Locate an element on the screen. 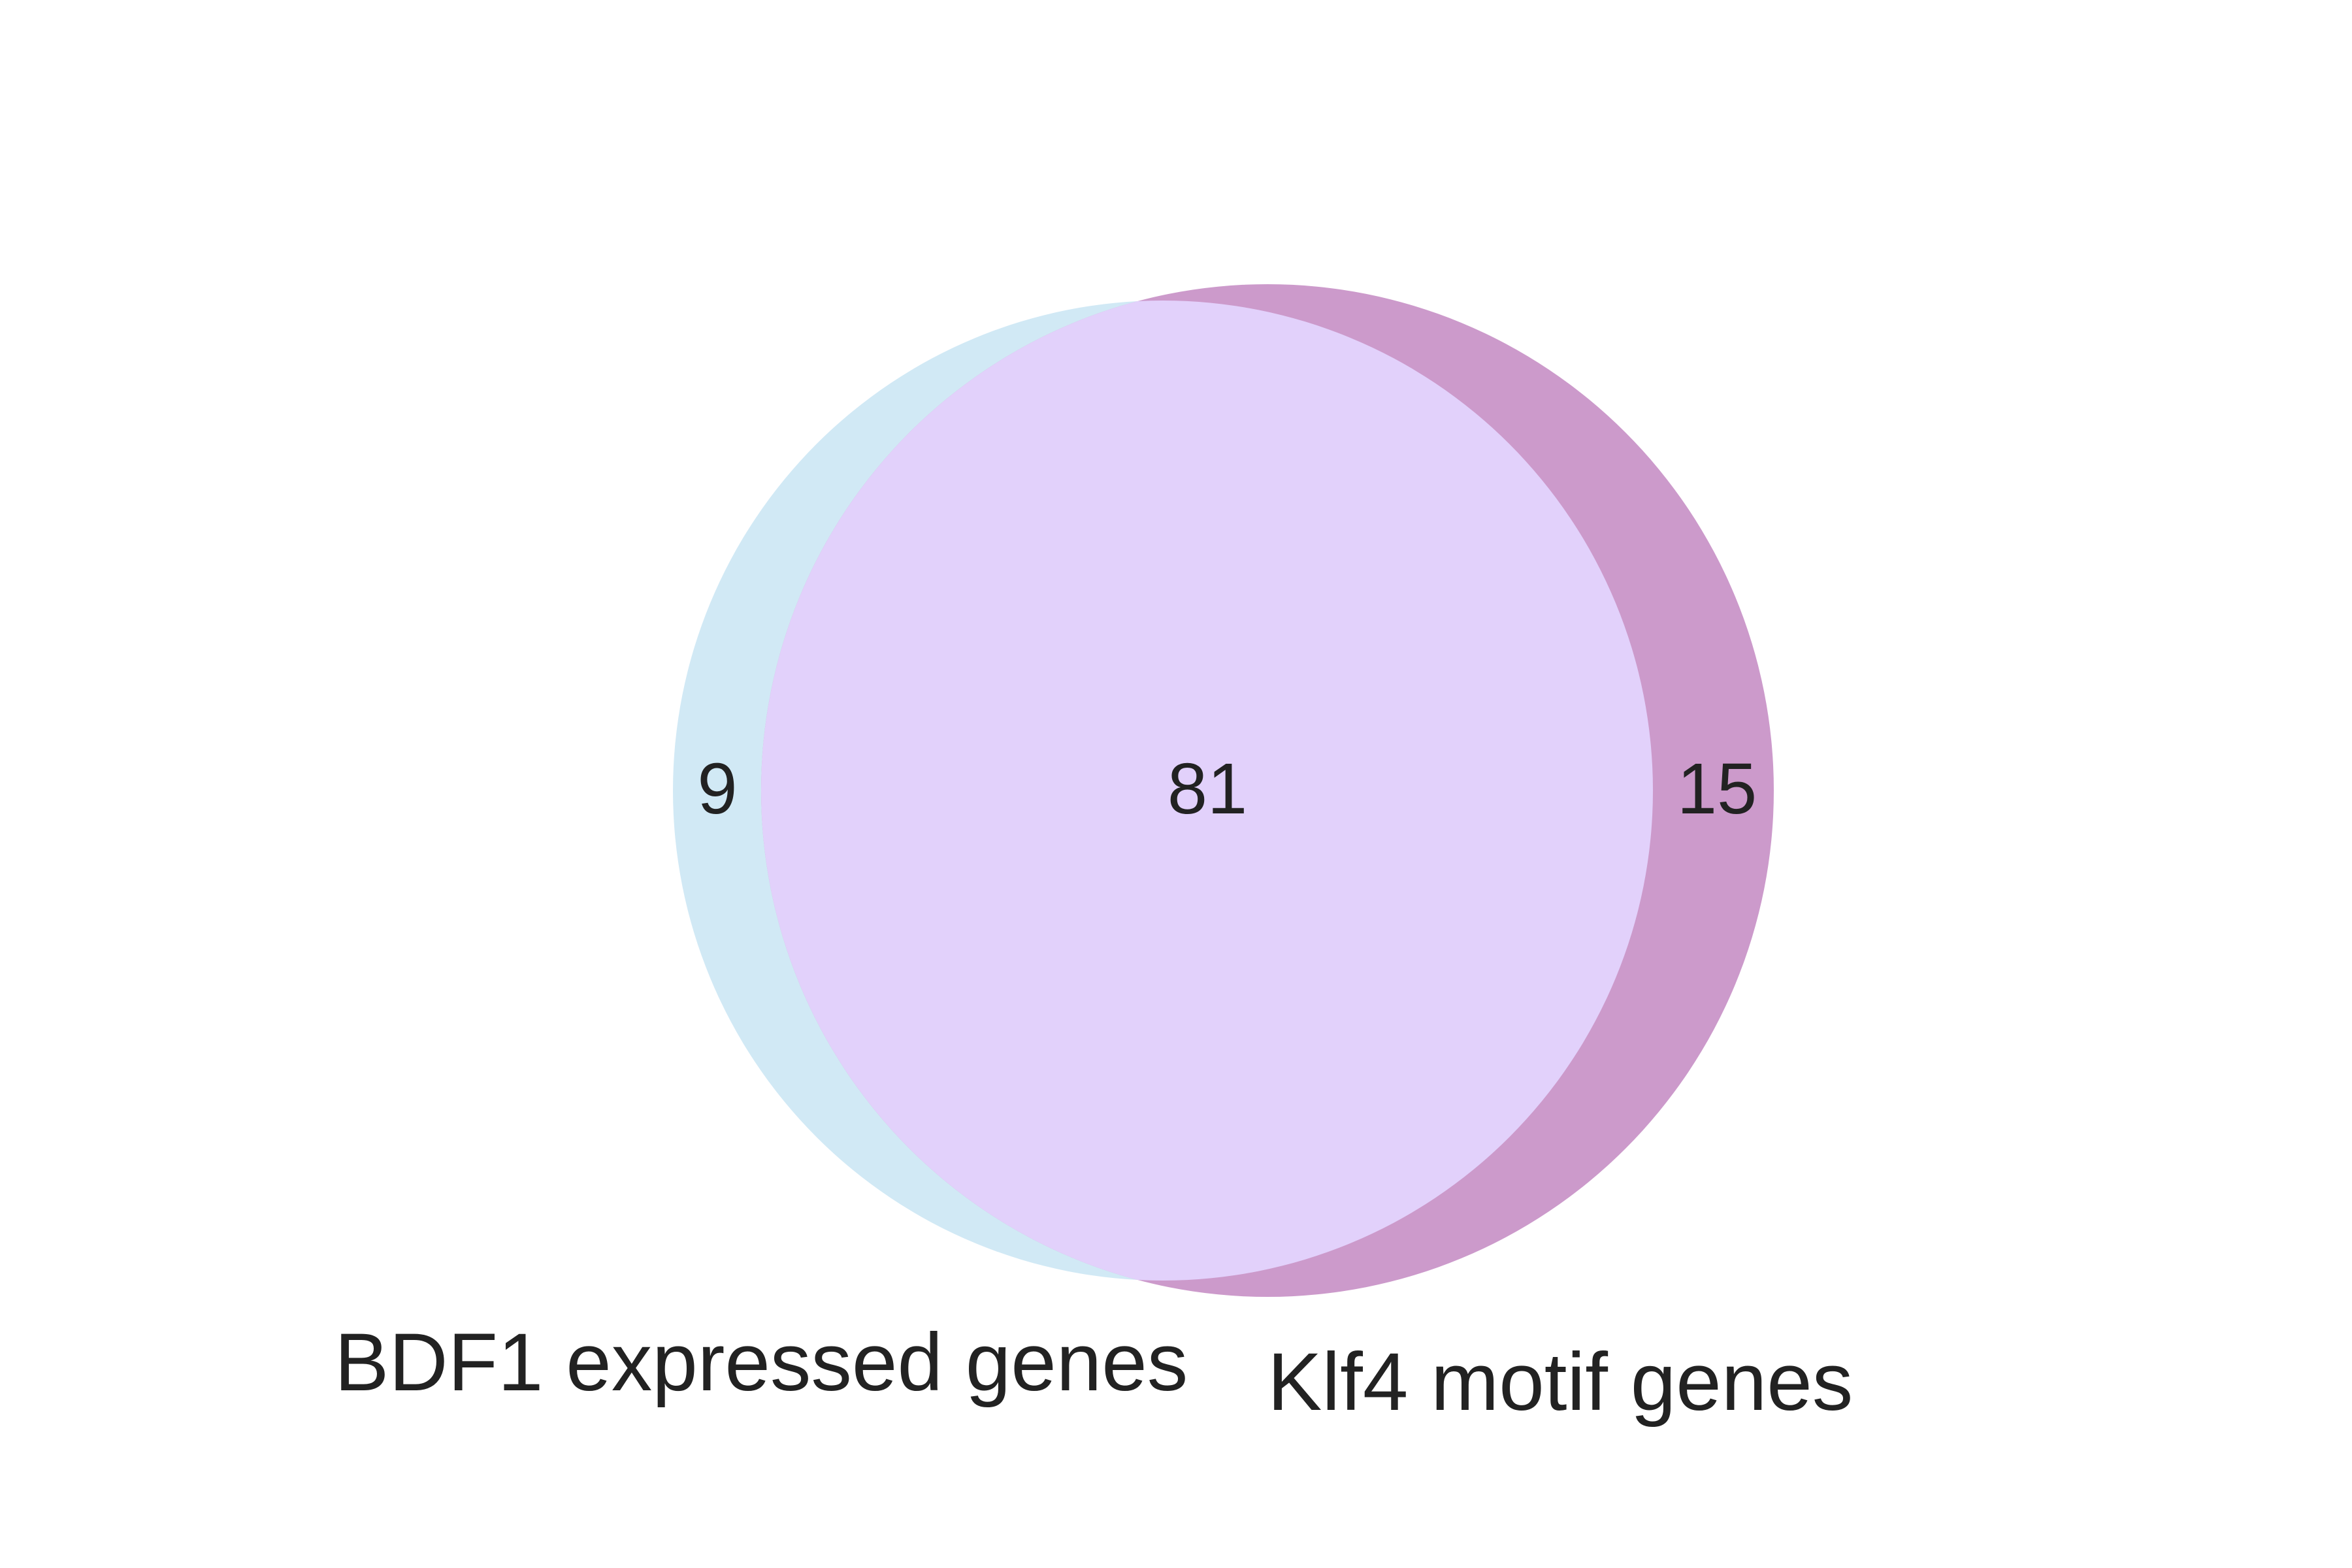 The image size is (2352, 1568). intersection-count: 81 is located at coordinates (1207, 789).